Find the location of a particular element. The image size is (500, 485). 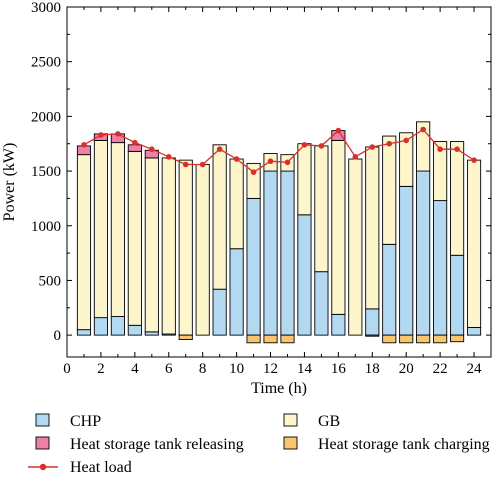

bar-gb-h14 is located at coordinates (304, 179).